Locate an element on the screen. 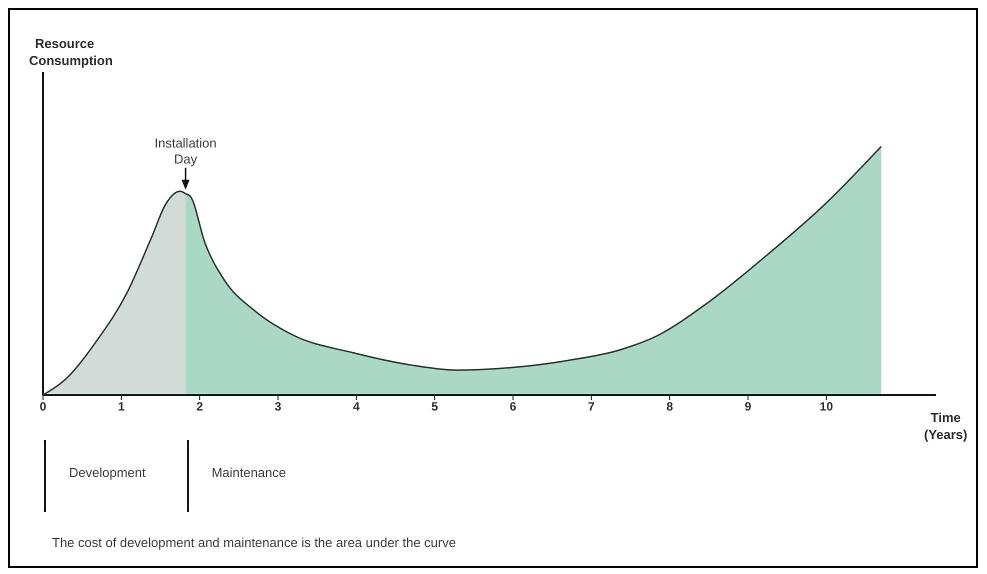 The image size is (987, 574). text: Development is located at coordinates (107, 472).